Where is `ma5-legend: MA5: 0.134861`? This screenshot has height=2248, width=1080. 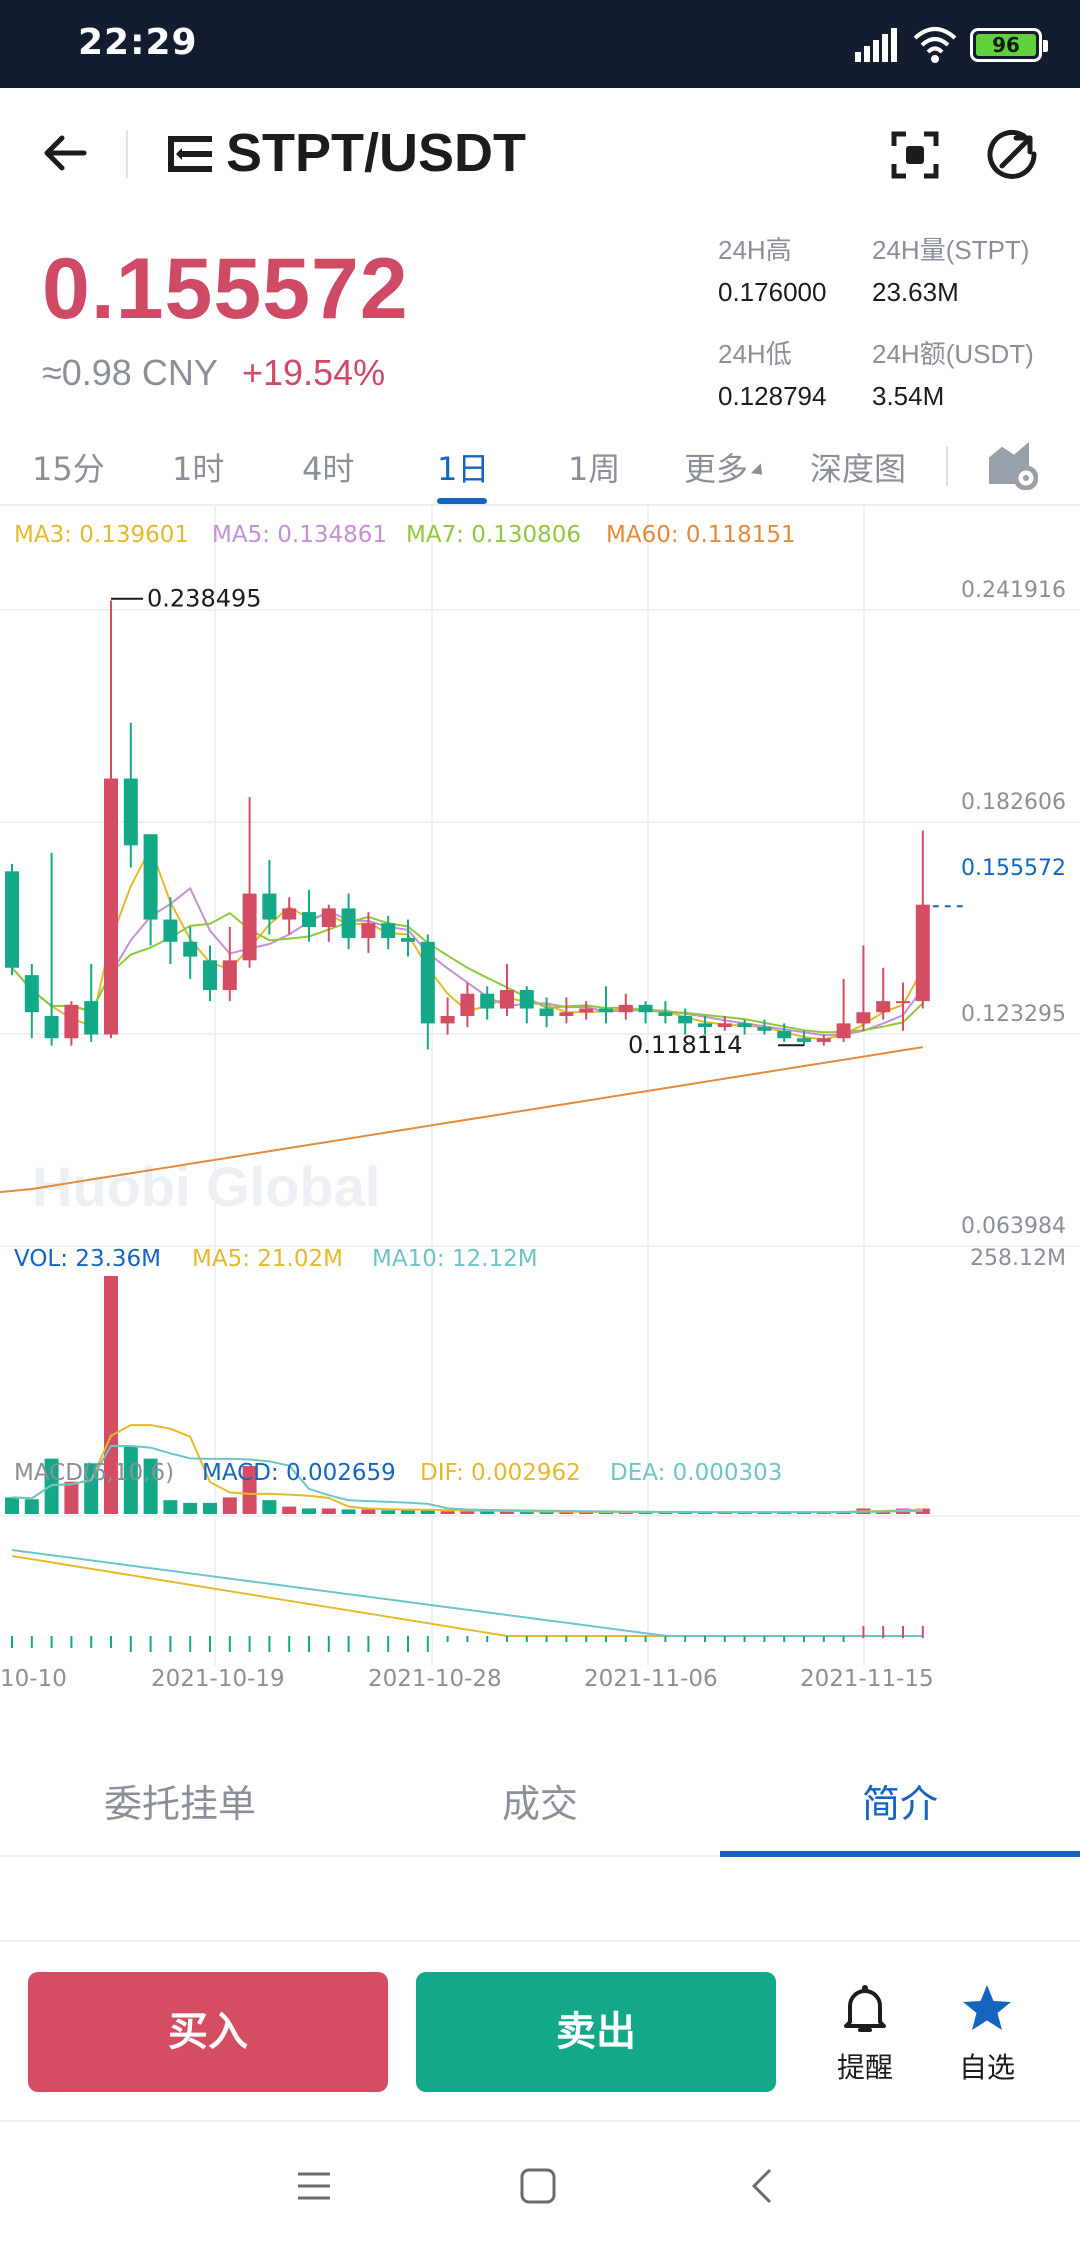
ma5-legend: MA5: 0.134861 is located at coordinates (300, 535).